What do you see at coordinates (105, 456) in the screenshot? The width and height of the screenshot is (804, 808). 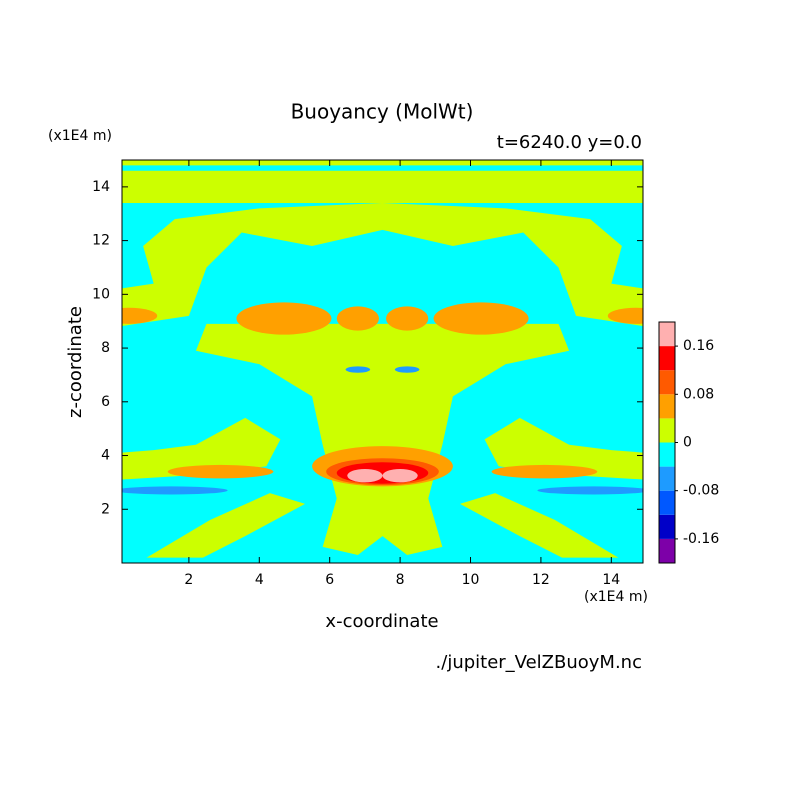 I see `y-tick-label: 4` at bounding box center [105, 456].